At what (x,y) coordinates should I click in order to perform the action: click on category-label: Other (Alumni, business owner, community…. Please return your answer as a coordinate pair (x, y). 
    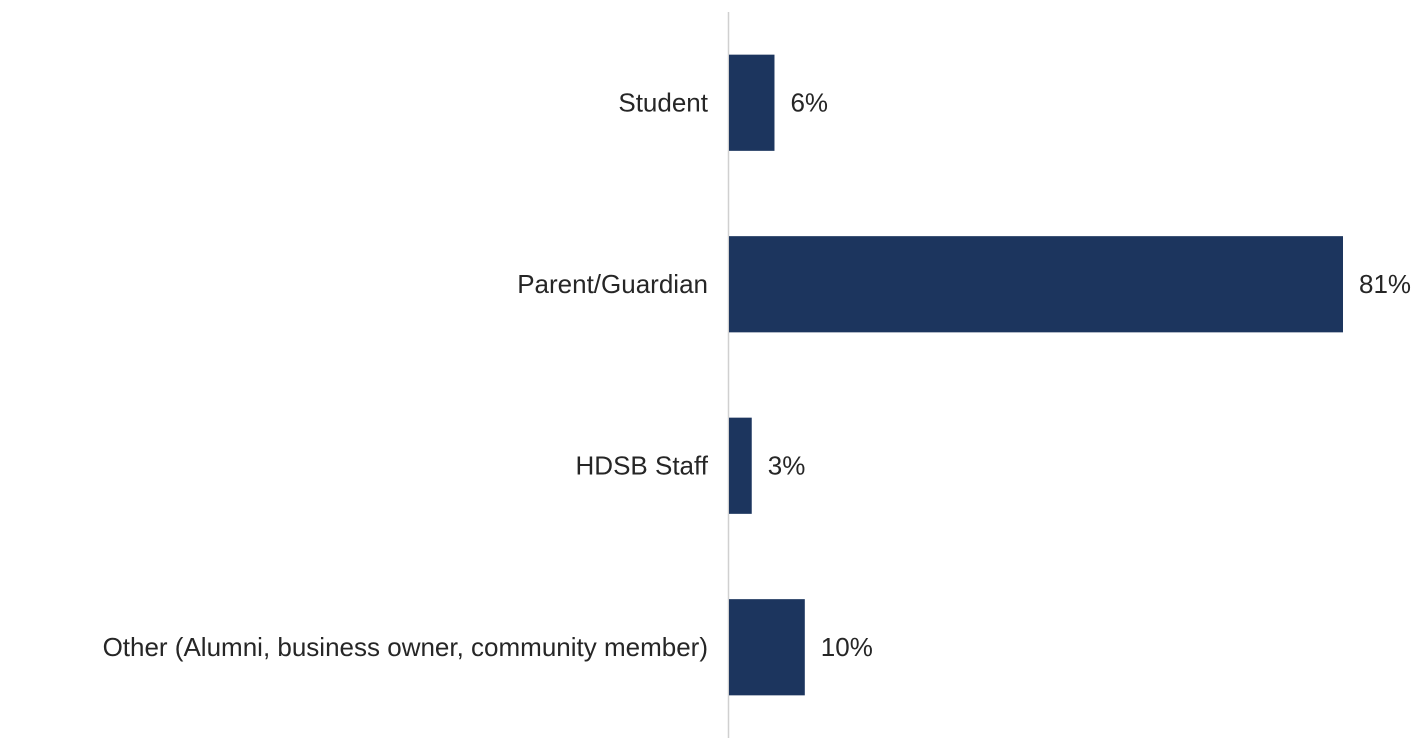
    Looking at the image, I should click on (405, 647).